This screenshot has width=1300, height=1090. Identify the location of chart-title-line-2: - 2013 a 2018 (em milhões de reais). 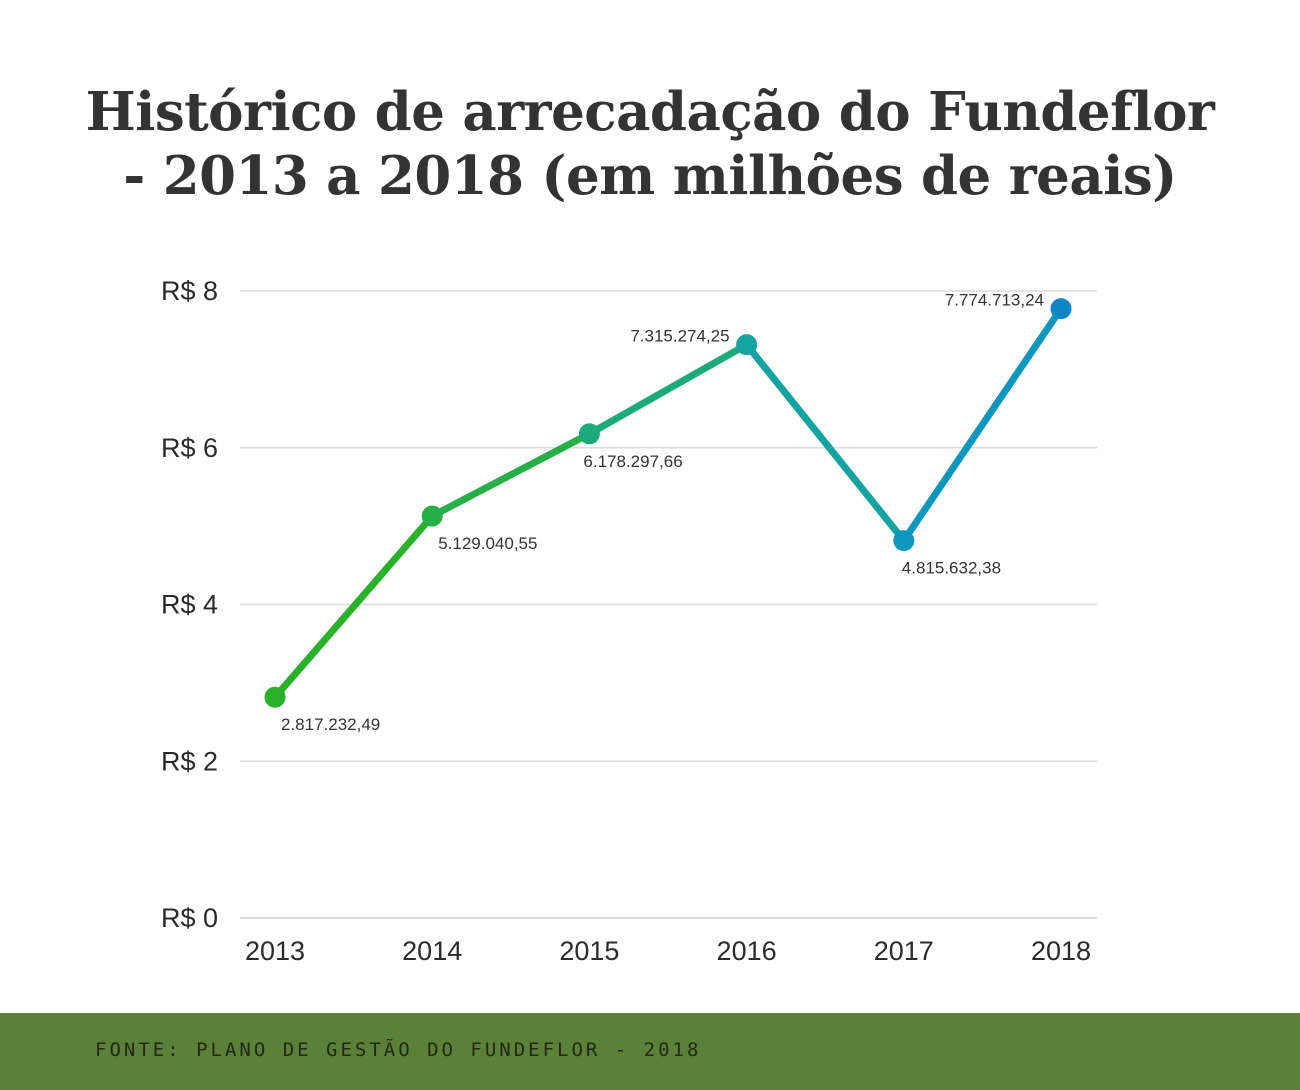
(650, 176).